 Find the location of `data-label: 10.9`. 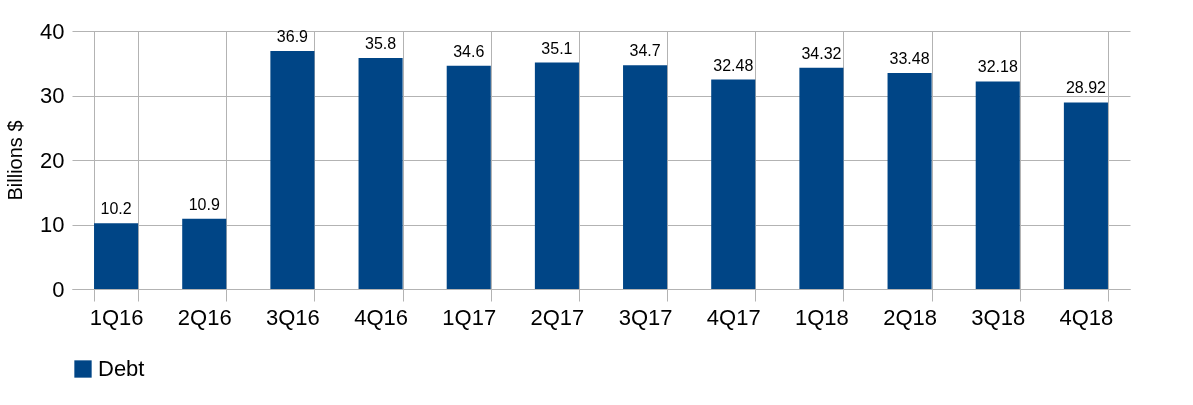

data-label: 10.9 is located at coordinates (204, 204).